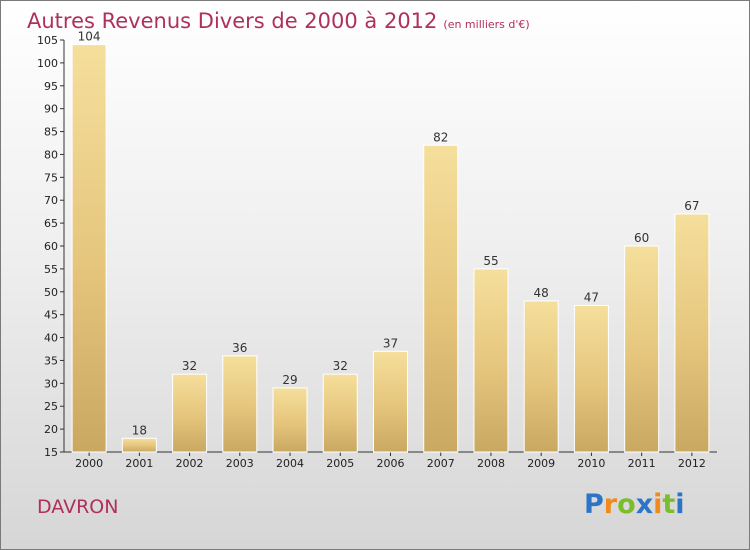  I want to click on bar-value-label: 37, so click(390, 343).